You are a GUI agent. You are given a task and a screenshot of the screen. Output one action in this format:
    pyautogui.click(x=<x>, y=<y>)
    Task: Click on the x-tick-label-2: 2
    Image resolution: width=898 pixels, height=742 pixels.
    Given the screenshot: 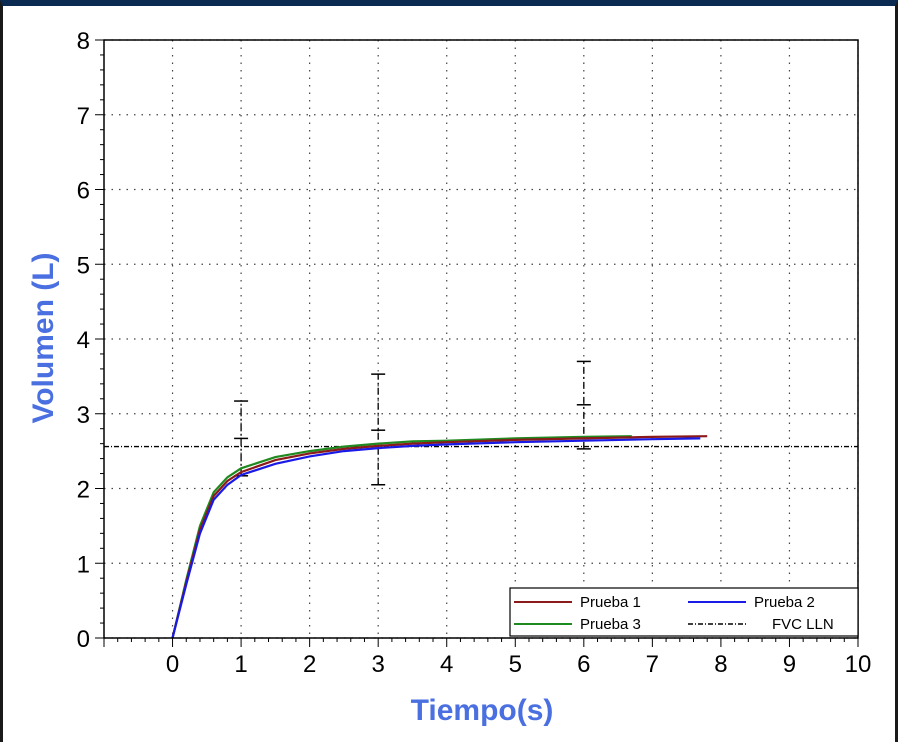 What is the action you would take?
    pyautogui.click(x=309, y=664)
    